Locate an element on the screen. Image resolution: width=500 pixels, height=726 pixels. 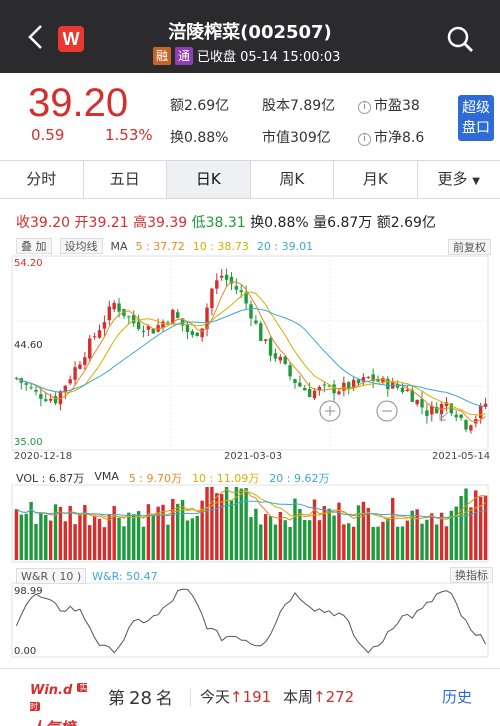
tab-weekly-k: 周K is located at coordinates (292, 179).